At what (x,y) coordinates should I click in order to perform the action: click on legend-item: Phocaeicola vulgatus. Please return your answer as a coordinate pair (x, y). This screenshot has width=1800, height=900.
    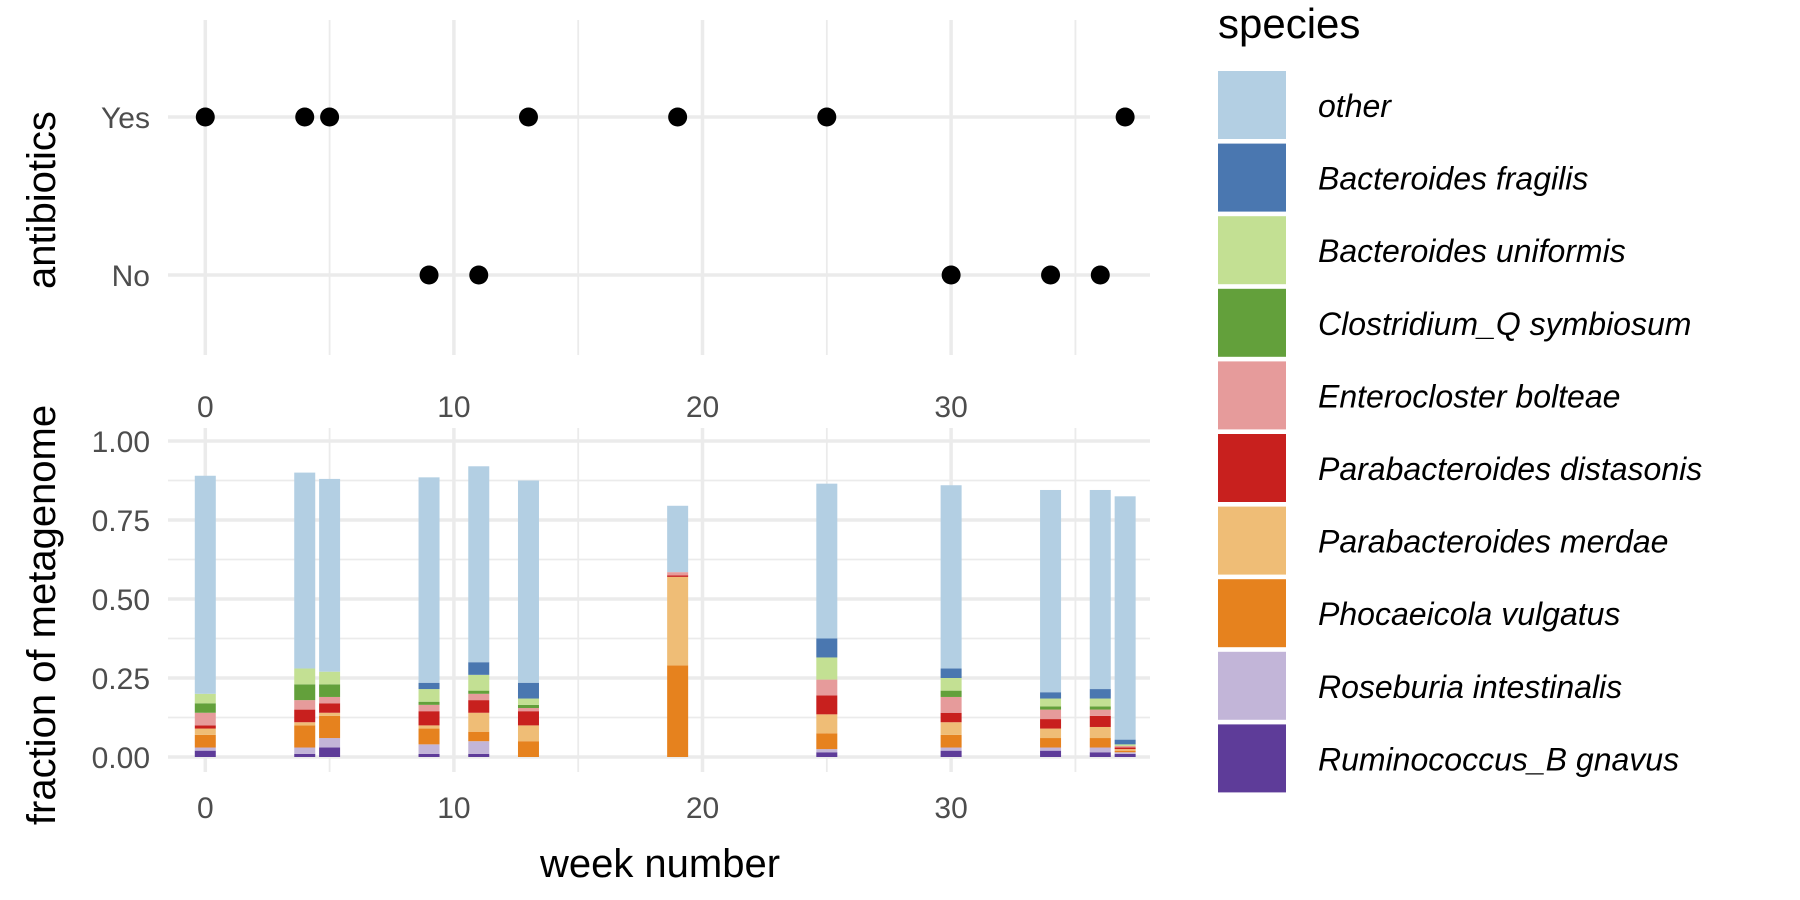
    Looking at the image, I should click on (1419, 613).